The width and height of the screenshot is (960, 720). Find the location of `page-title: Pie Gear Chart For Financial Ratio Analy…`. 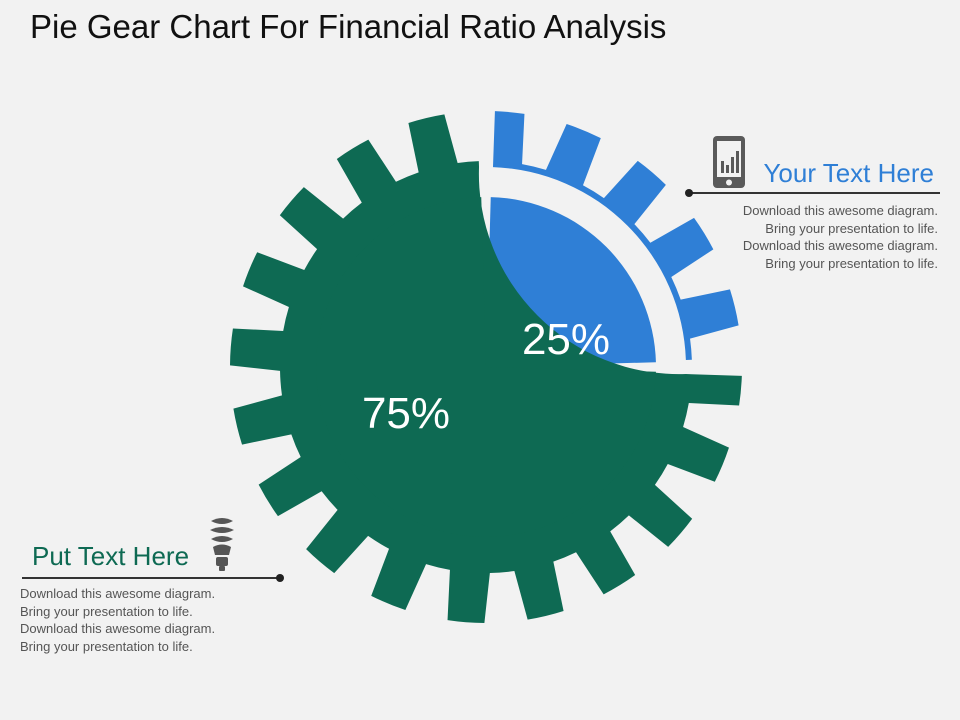

page-title: Pie Gear Chart For Financial Ratio Analy… is located at coordinates (348, 26).